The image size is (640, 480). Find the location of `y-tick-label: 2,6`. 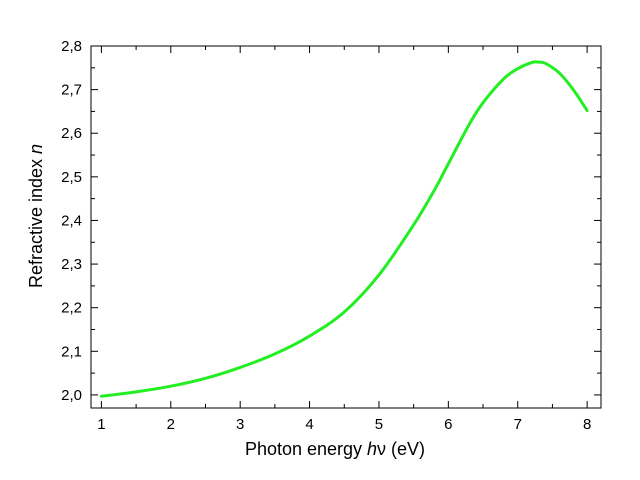

y-tick-label: 2,6 is located at coordinates (71, 133).